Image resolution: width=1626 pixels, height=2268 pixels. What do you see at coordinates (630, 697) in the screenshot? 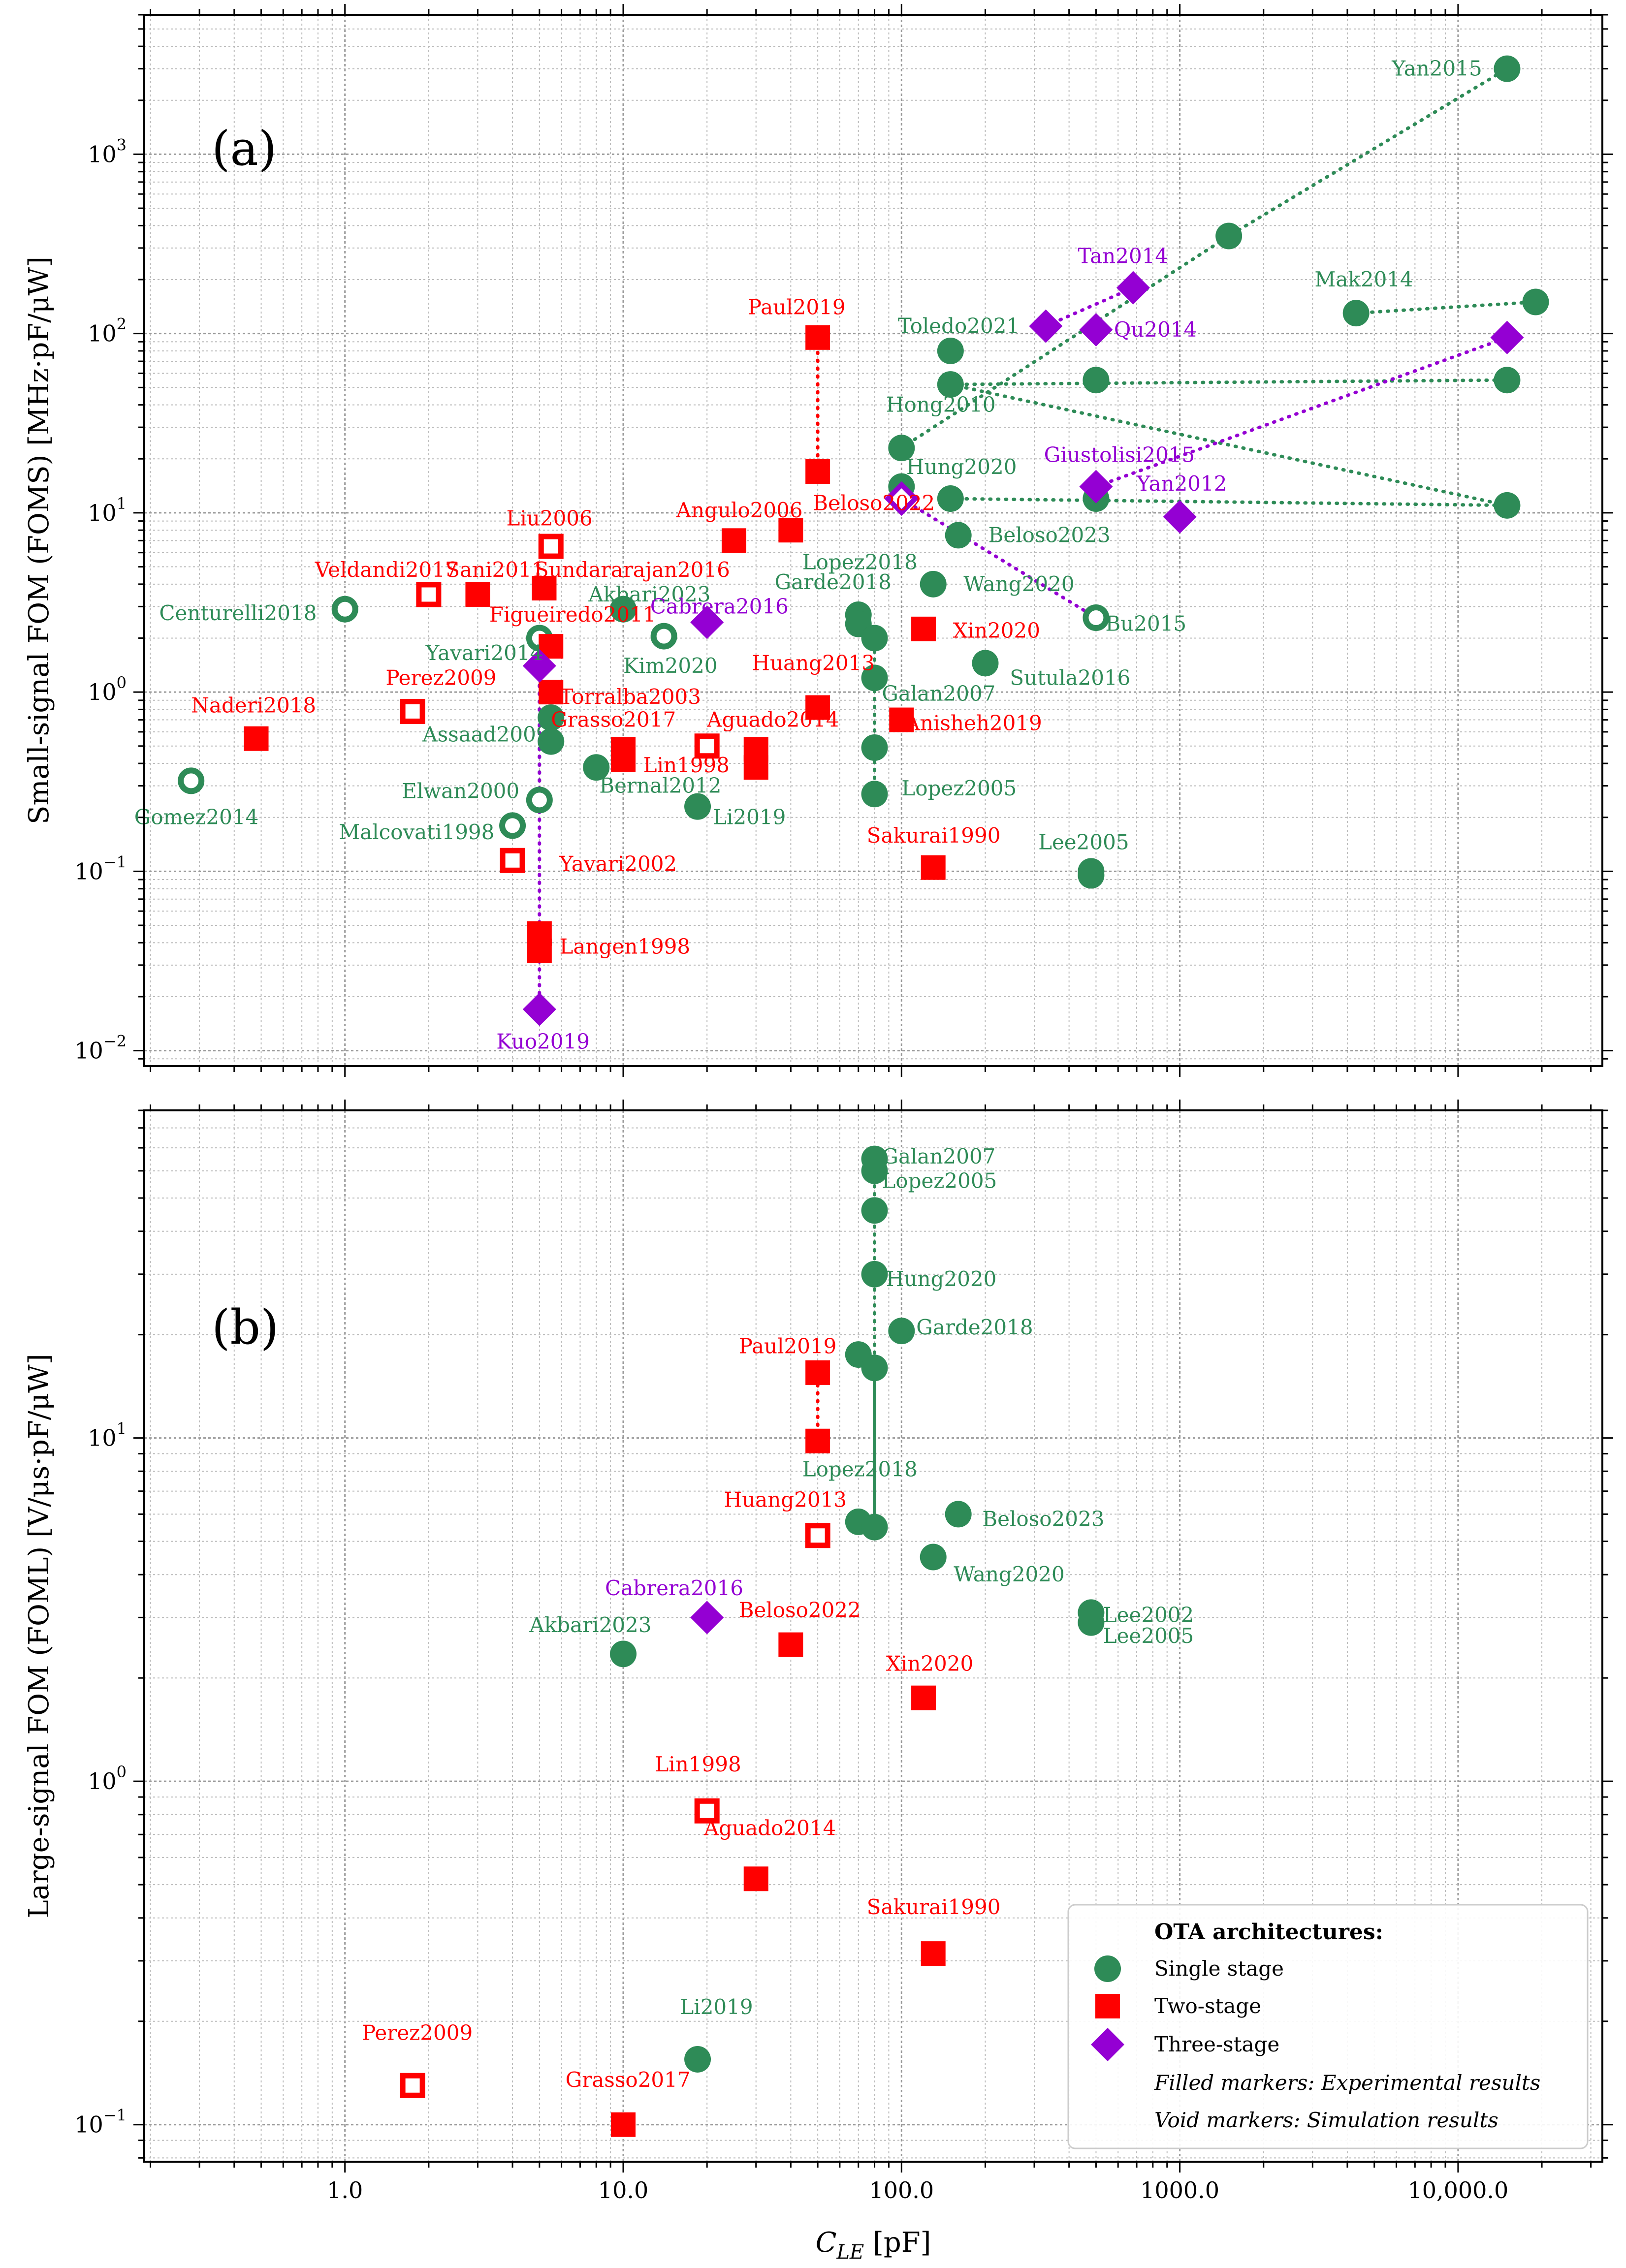
I see `point-label: Torralba2003` at bounding box center [630, 697].